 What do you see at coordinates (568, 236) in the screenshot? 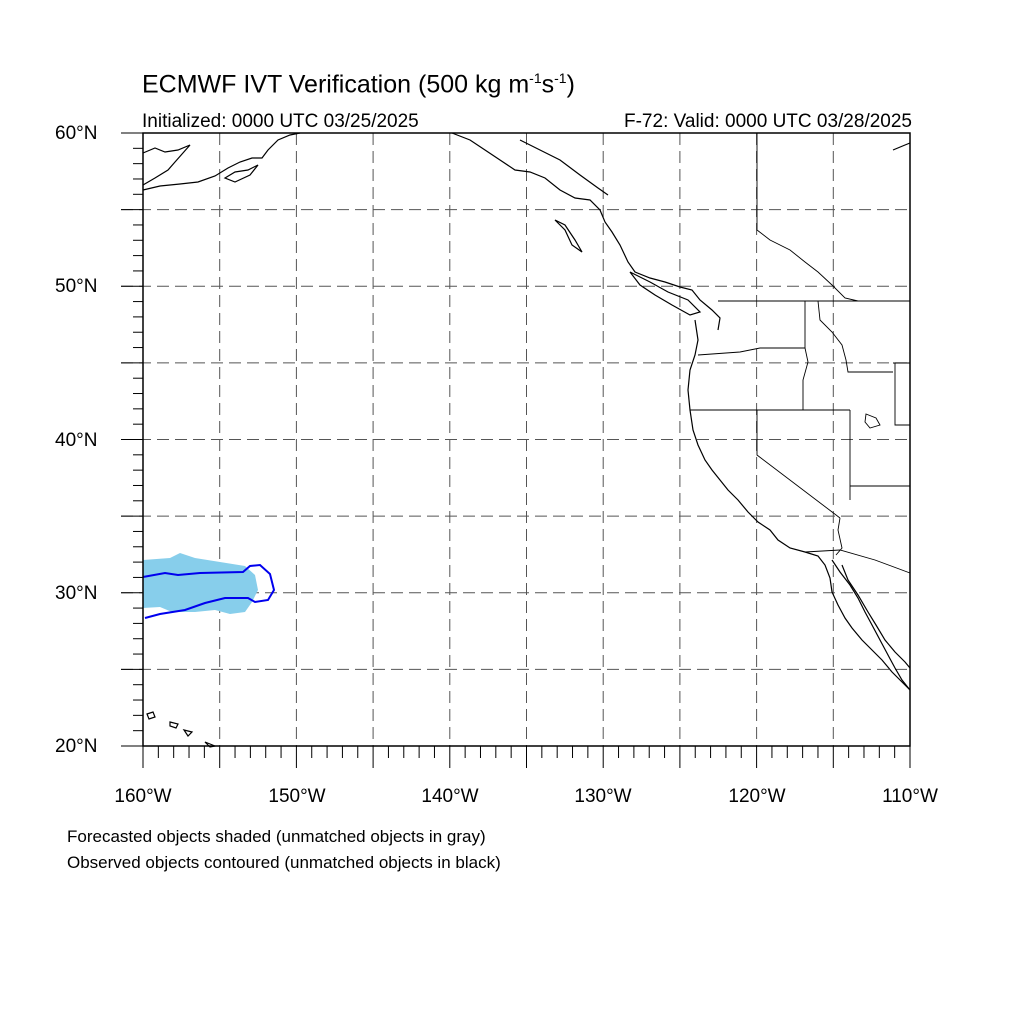
I see `islands-bc` at bounding box center [568, 236].